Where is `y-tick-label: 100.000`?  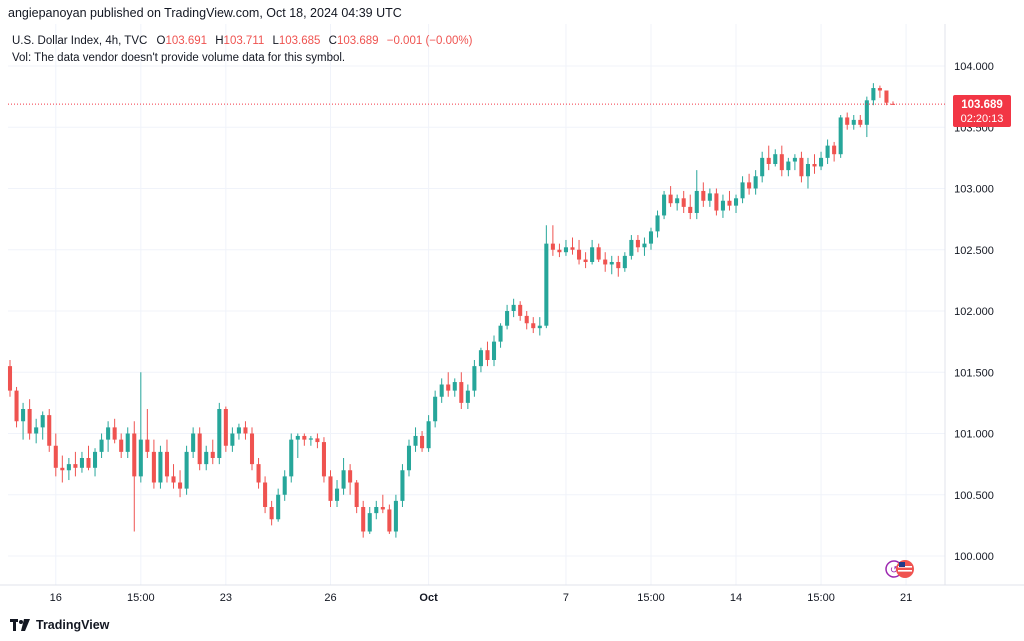 y-tick-label: 100.000 is located at coordinates (974, 557).